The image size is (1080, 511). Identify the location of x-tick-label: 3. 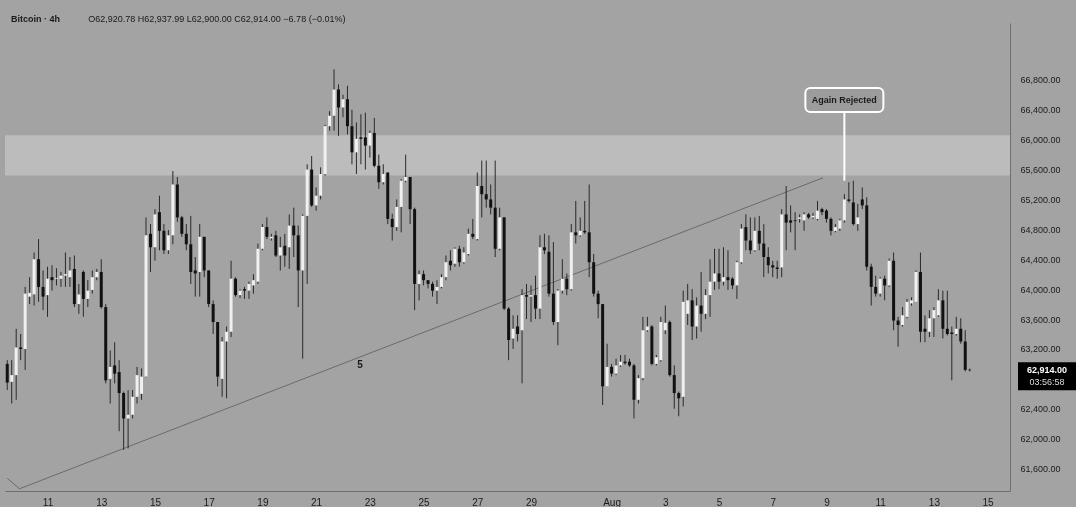
(666, 502).